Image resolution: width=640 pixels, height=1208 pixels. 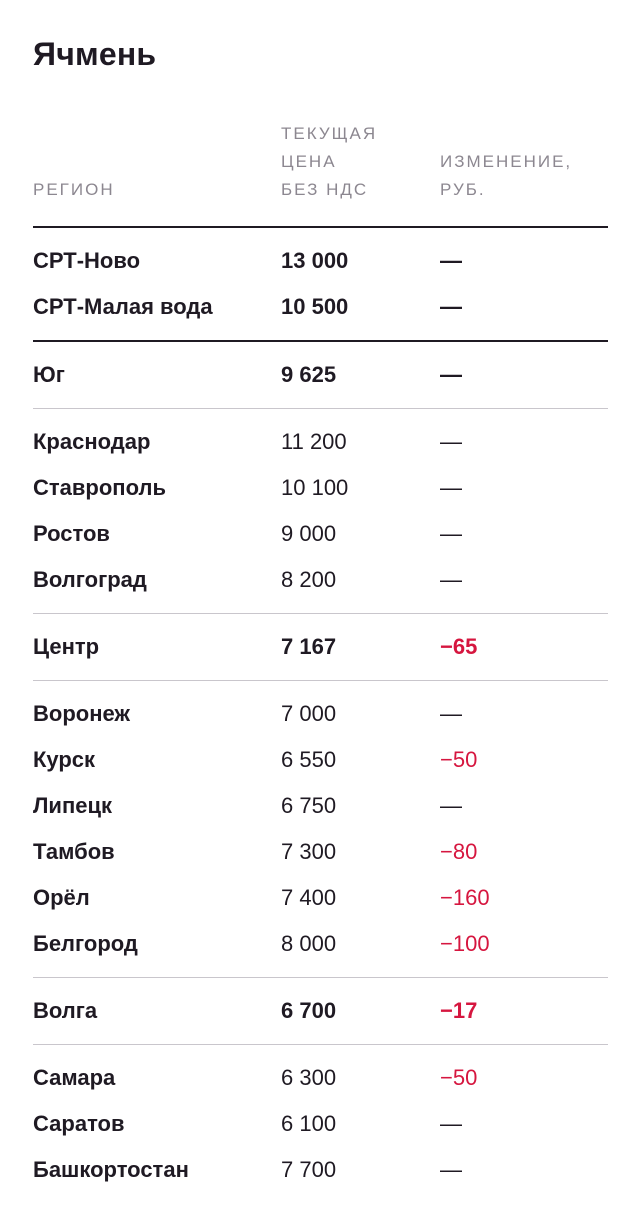 What do you see at coordinates (309, 897) in the screenshot?
I see `price-cell: 7 400` at bounding box center [309, 897].